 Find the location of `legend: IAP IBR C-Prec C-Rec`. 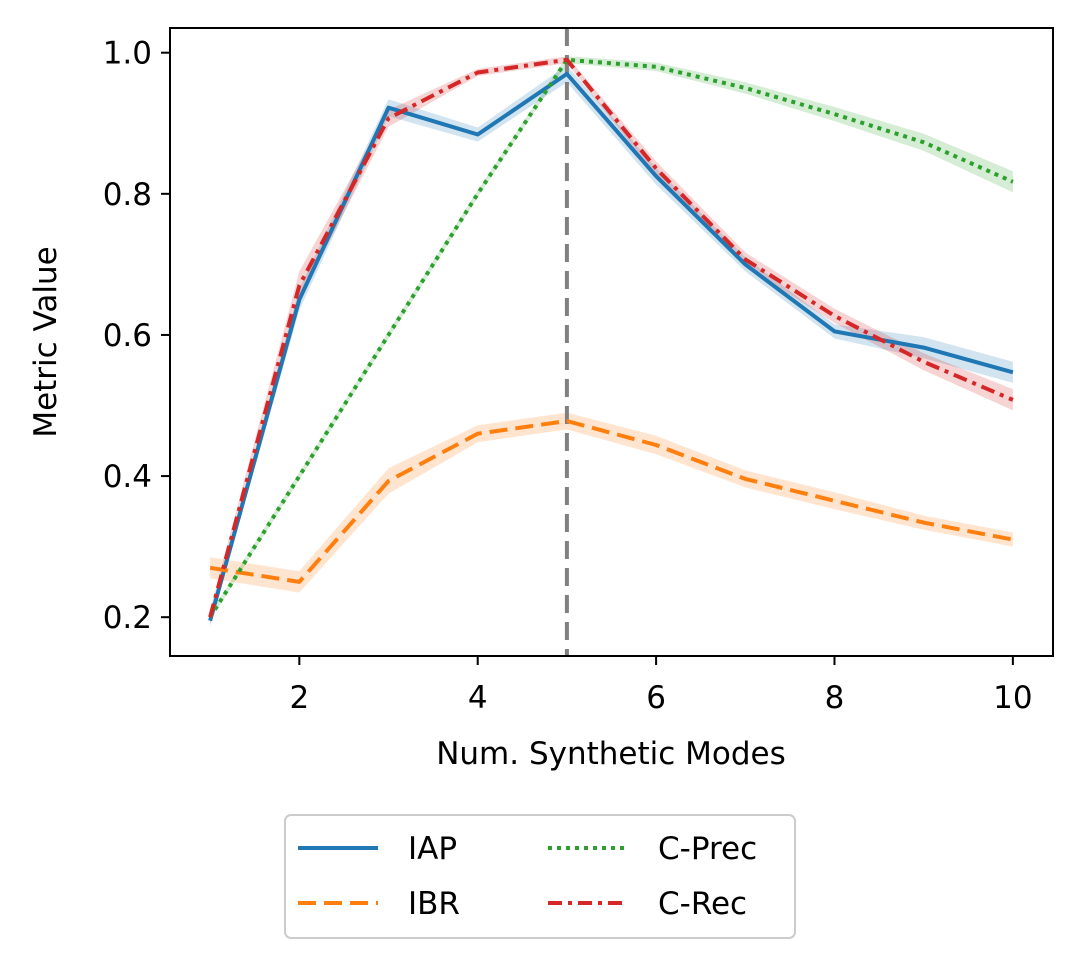

legend: IAP IBR C-Prec C-Rec is located at coordinates (540, 876).